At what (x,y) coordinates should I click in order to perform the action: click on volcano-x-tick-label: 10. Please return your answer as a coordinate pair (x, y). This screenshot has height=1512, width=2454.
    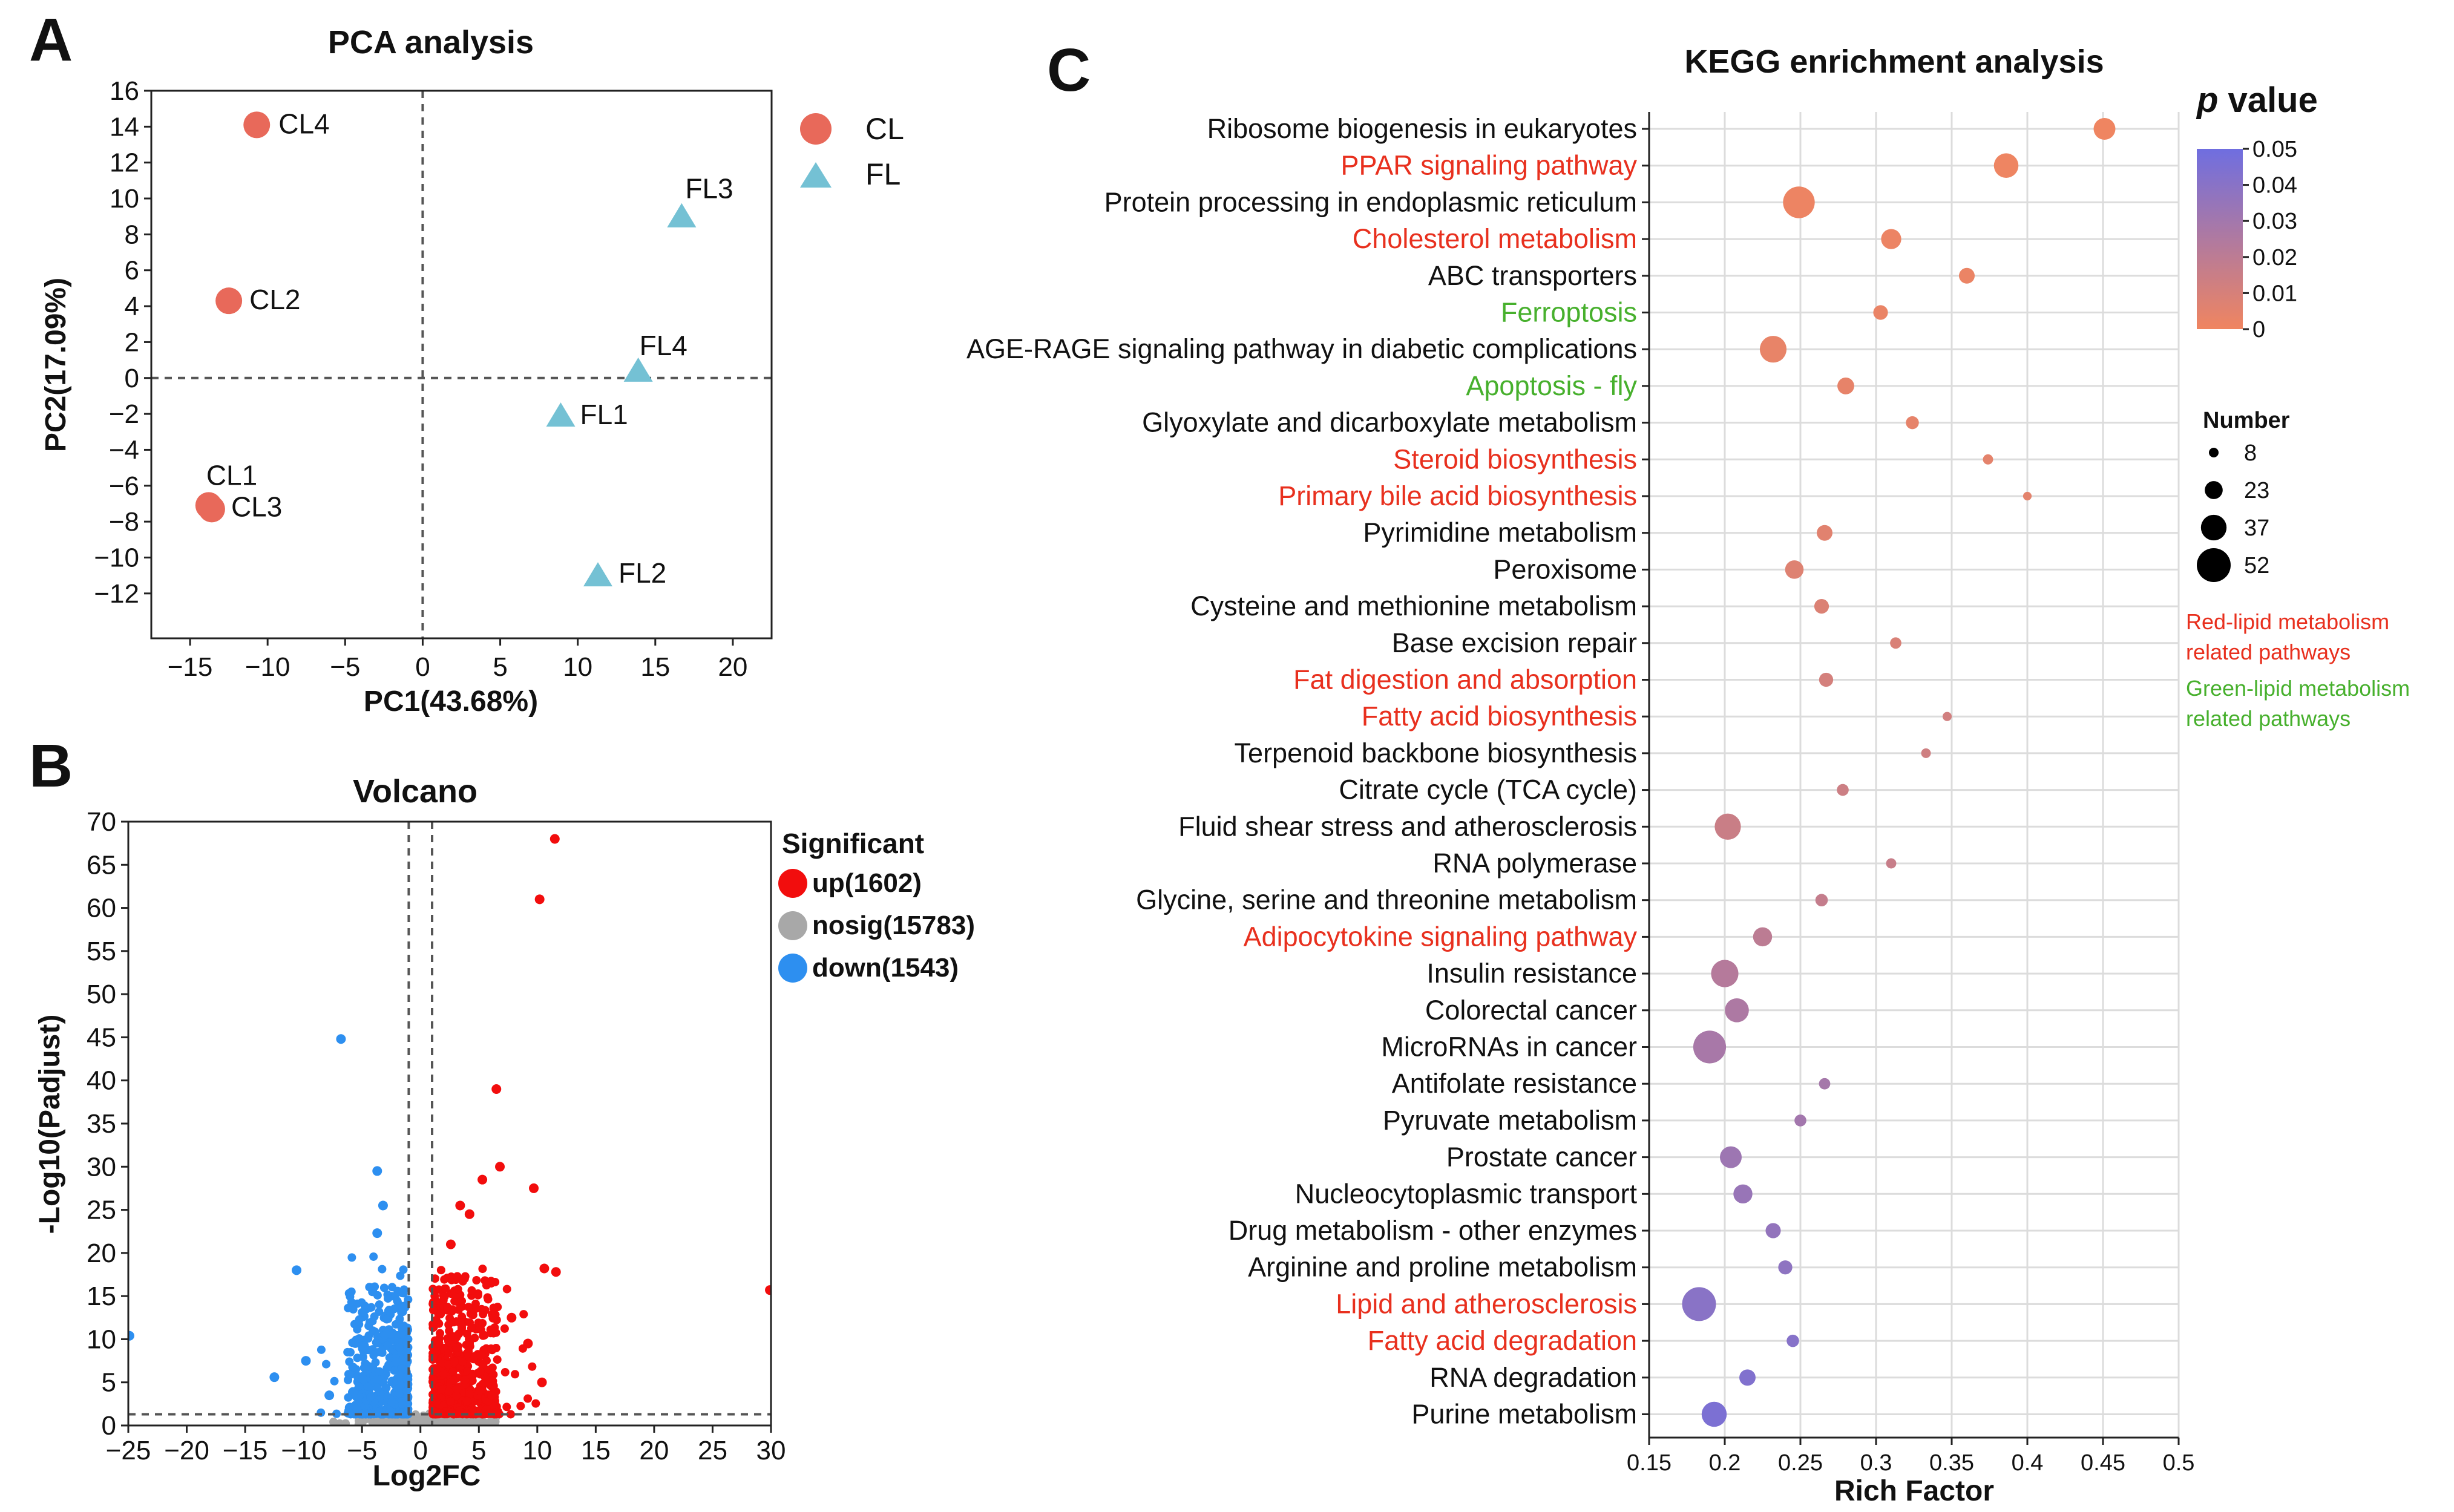
    Looking at the image, I should click on (537, 1450).